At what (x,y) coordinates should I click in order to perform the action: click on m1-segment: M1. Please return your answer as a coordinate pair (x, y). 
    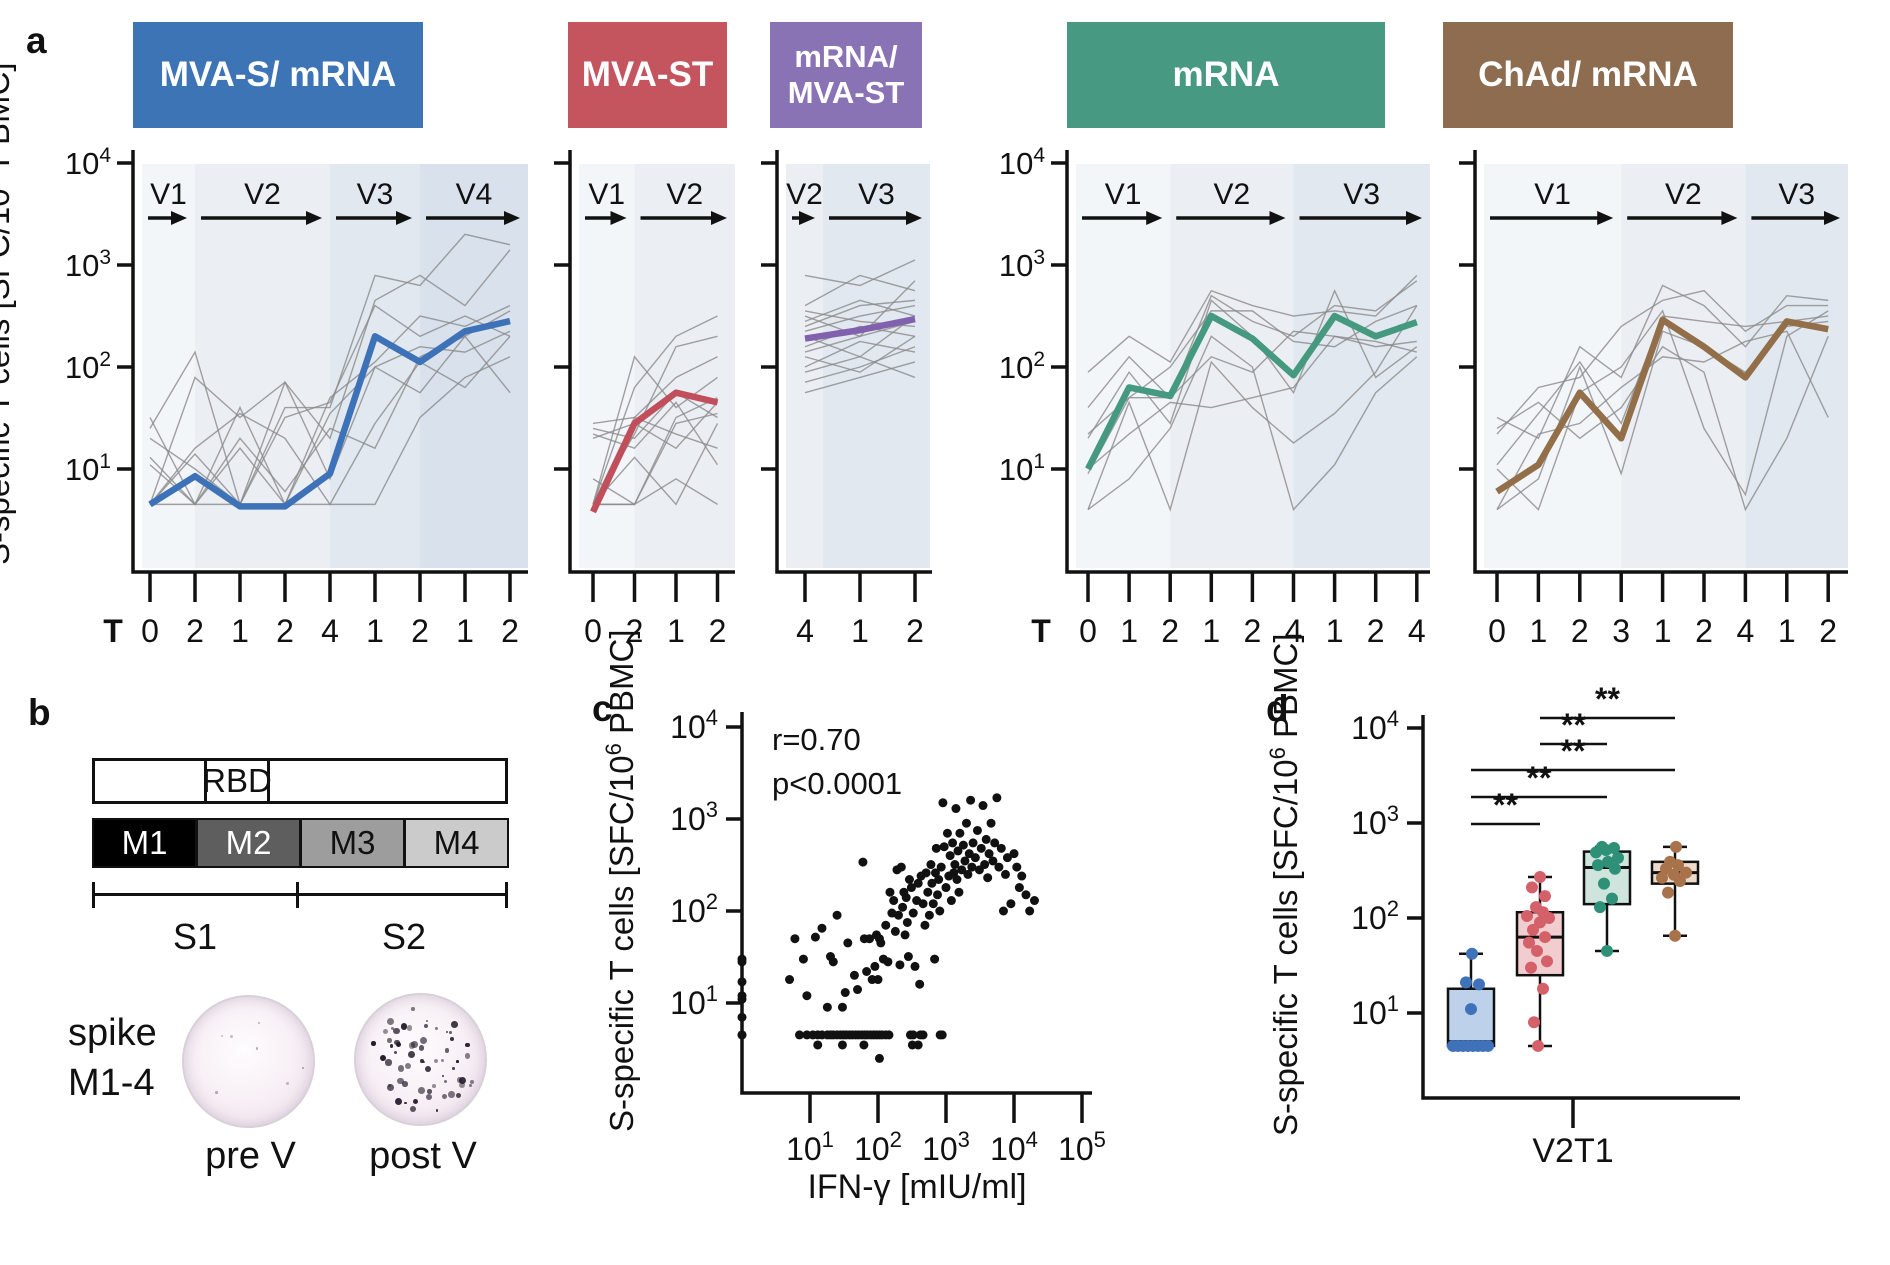
    Looking at the image, I should click on (144, 843).